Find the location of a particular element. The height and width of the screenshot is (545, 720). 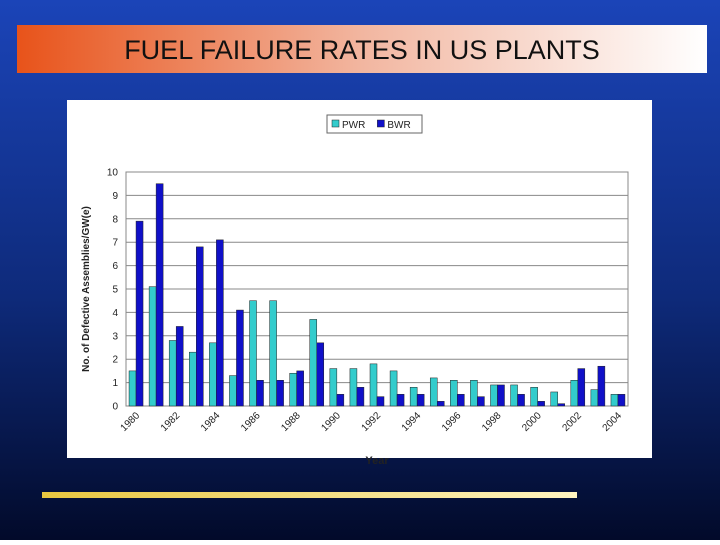

y-tick-label: 0 is located at coordinates (115, 407).